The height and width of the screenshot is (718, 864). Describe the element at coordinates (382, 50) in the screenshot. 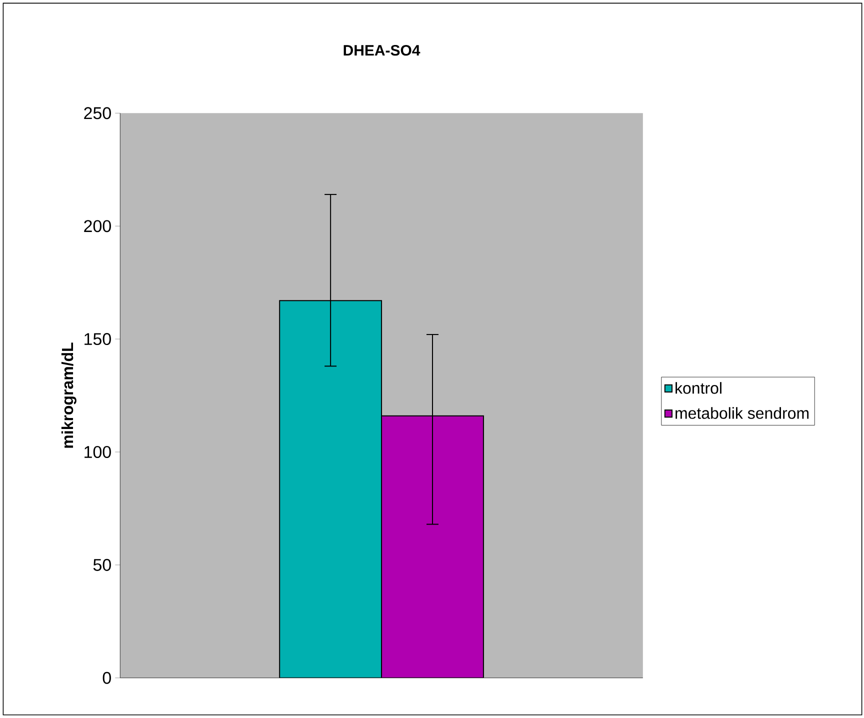

I see `chart-title: DHEA-SO4` at that location.